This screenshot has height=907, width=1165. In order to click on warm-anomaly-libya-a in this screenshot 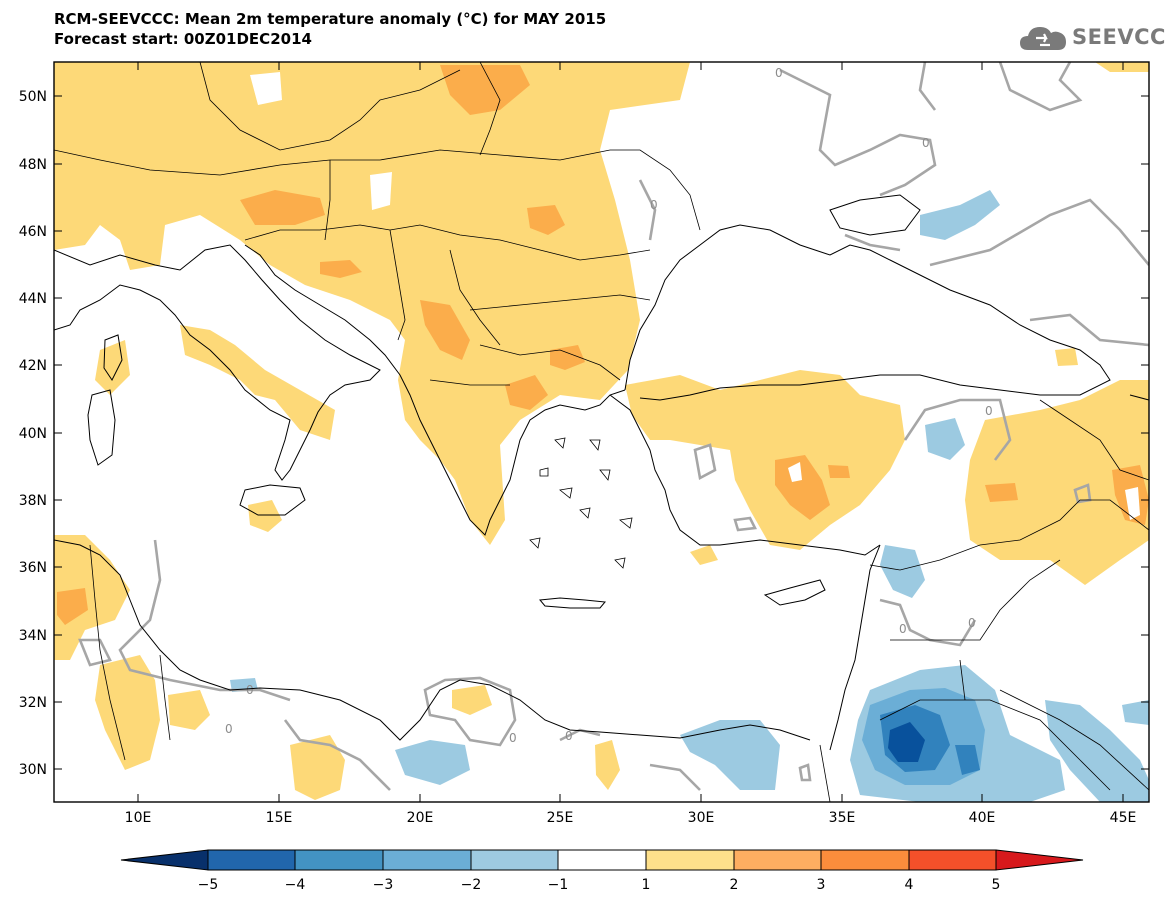, I will do `click(189, 710)`.